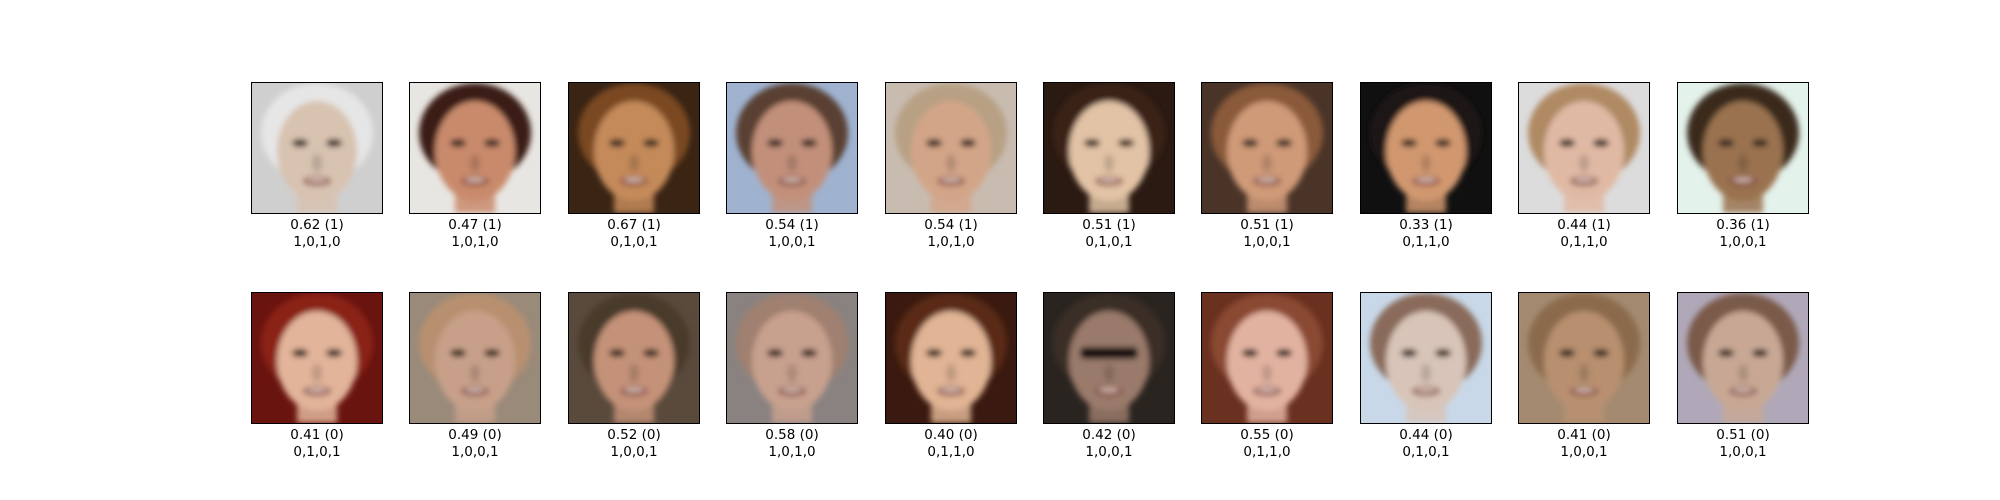 Image resolution: width=2000 pixels, height=500 pixels. I want to click on sample-cell: 0.62 (1) 1,0,1,0, so click(317, 166).